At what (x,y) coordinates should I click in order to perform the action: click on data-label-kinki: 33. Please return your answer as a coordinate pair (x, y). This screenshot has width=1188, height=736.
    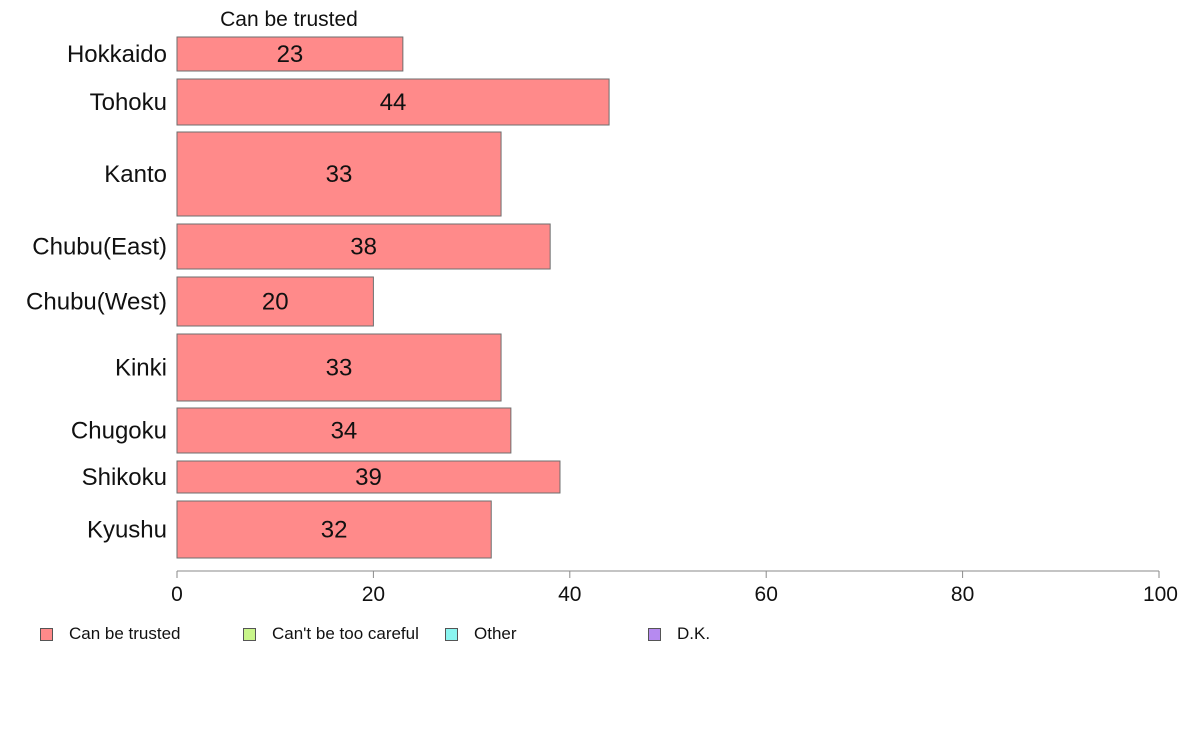
    Looking at the image, I should click on (339, 368).